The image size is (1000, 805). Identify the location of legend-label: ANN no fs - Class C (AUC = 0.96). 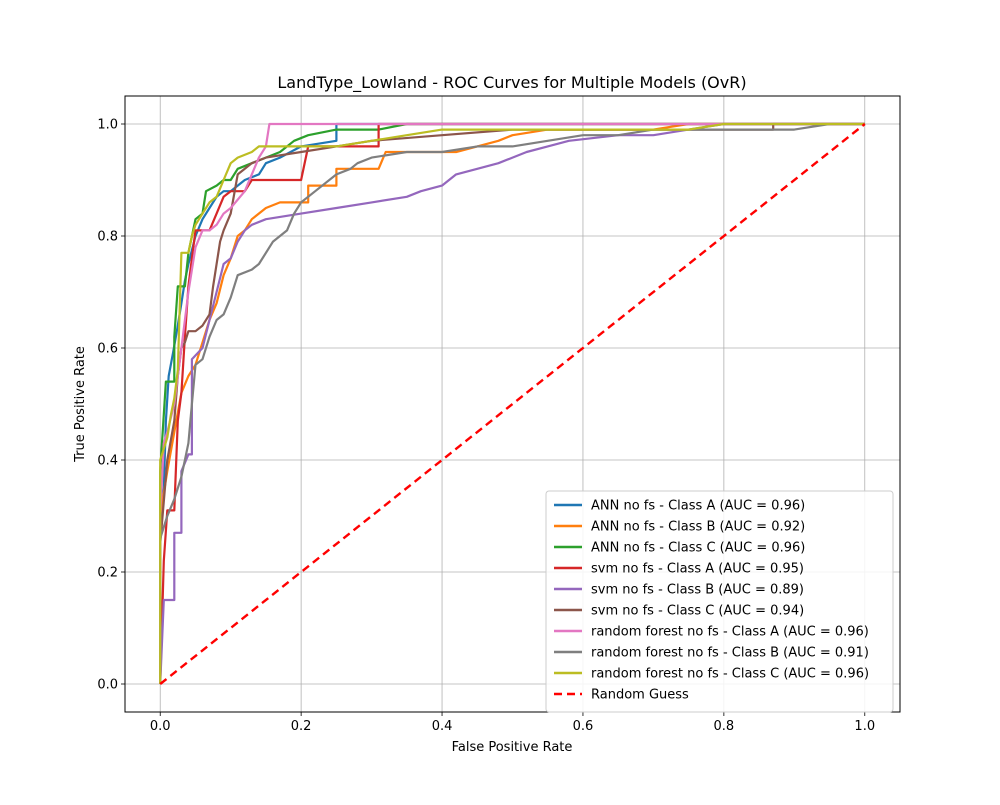
(698, 548).